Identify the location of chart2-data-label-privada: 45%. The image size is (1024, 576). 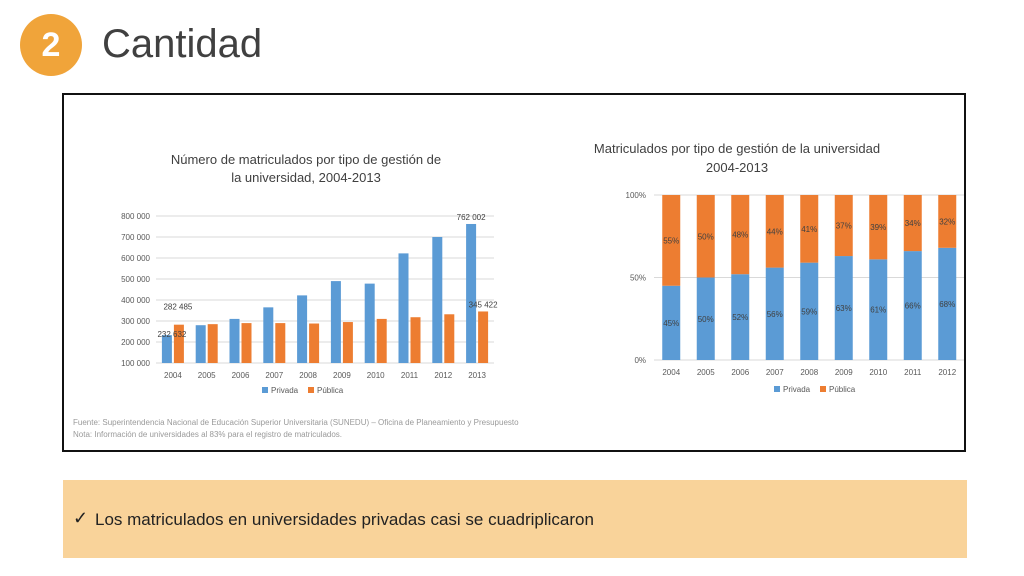
(671, 323).